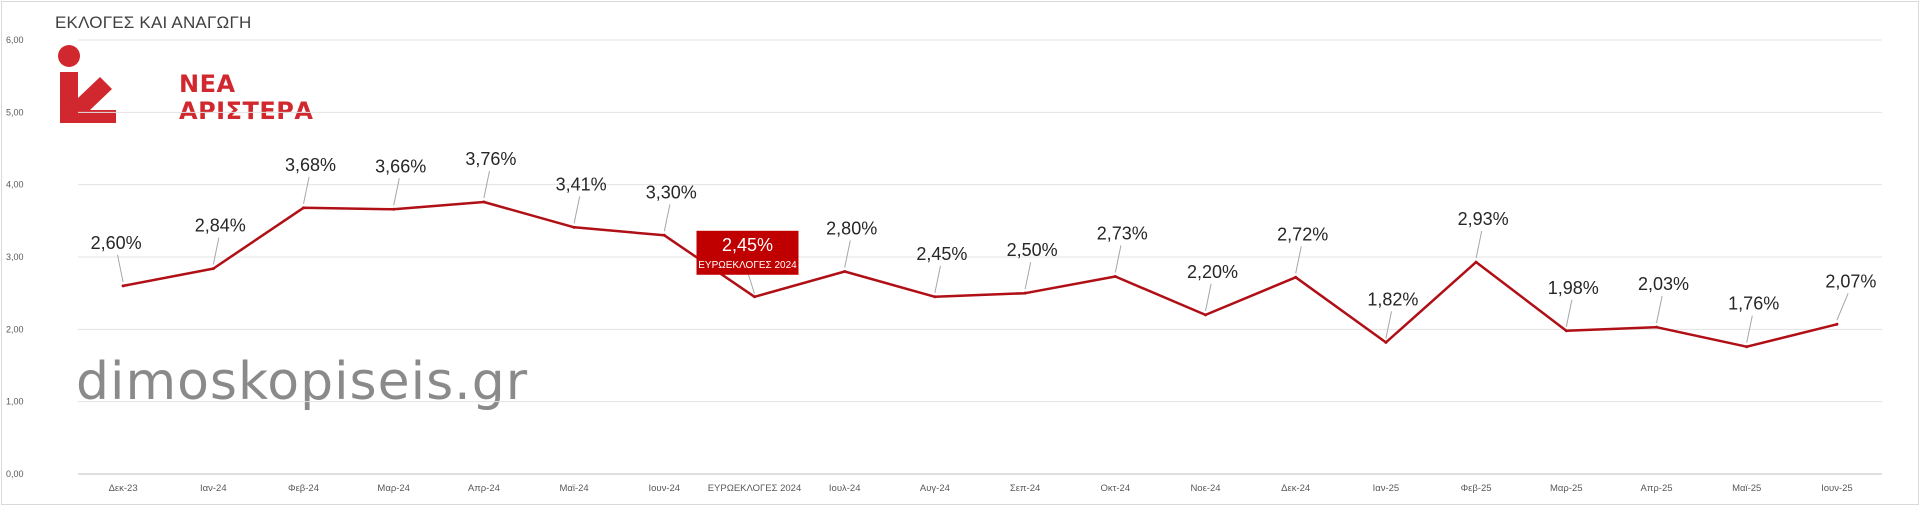  I want to click on nea-aristera-logo: ΝΕΑ ΑΡΙΣΤΕΡΑ, so click(185, 85).